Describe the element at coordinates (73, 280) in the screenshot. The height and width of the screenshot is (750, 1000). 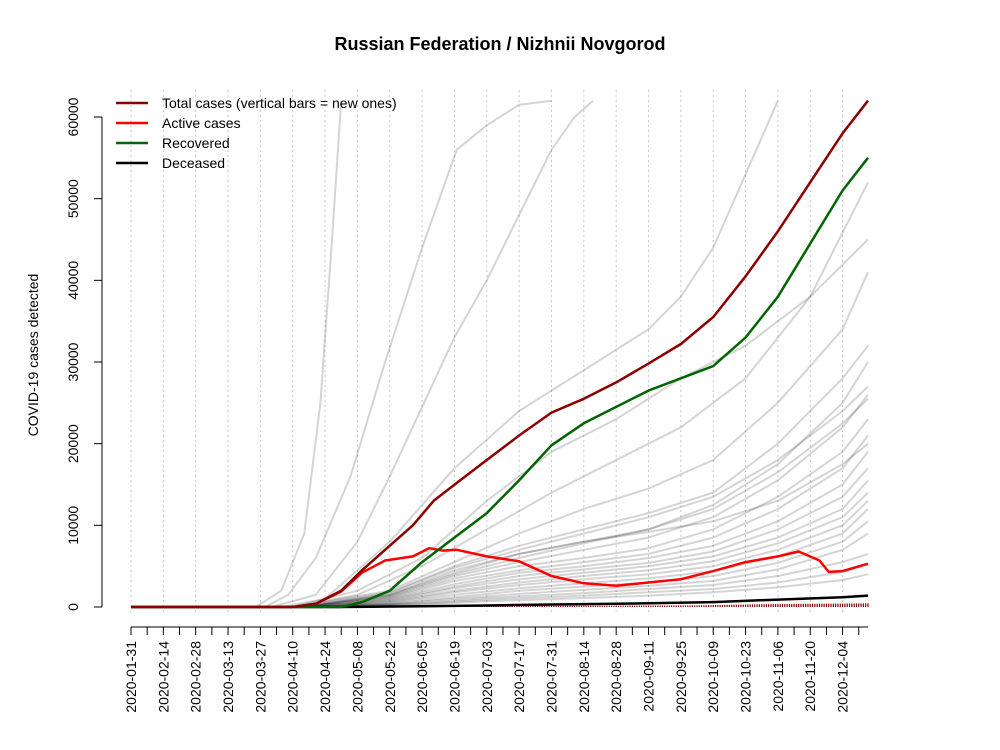
I see `y-tick-label: 40000` at that location.